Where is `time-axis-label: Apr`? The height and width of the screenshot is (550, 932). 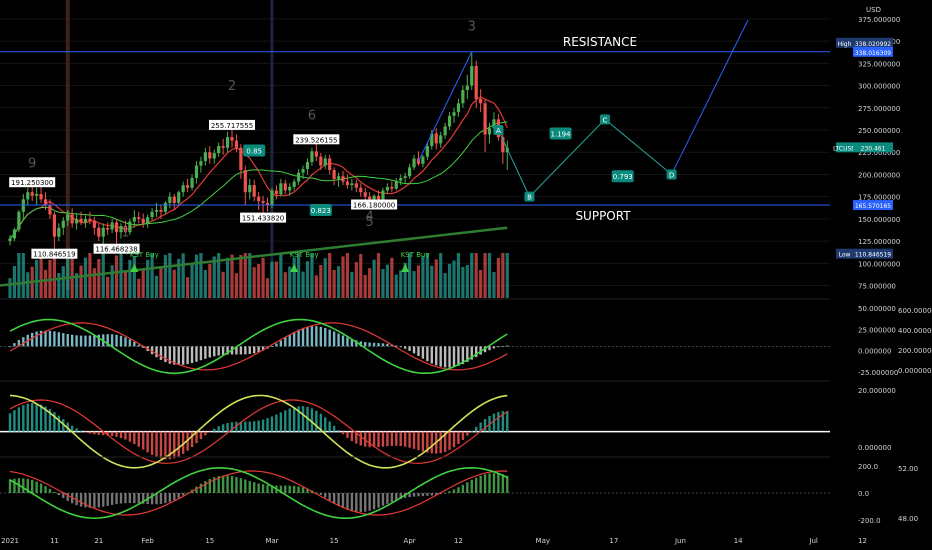
time-axis-label: Apr is located at coordinates (410, 541).